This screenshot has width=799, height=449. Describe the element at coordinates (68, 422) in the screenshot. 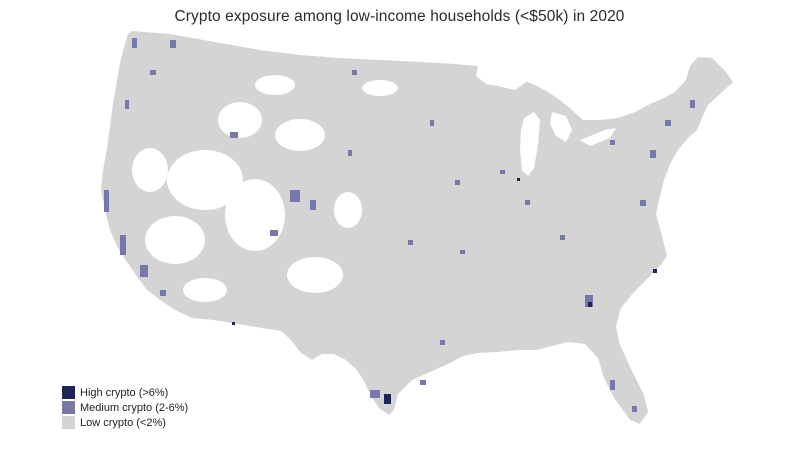

I see `legend-swatch-low` at that location.